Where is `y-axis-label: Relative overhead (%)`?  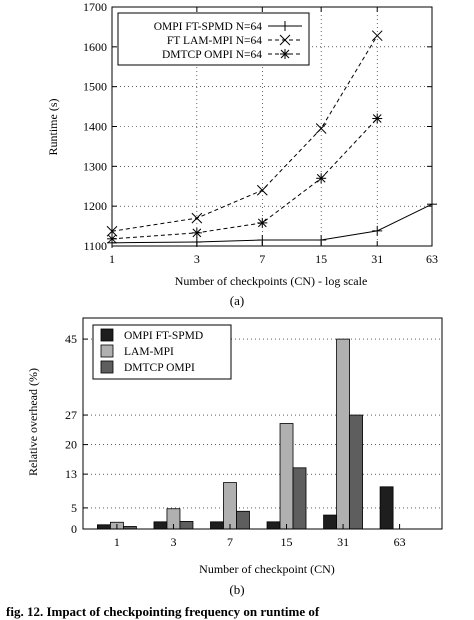
y-axis-label: Relative overhead (%) is located at coordinates (33, 422).